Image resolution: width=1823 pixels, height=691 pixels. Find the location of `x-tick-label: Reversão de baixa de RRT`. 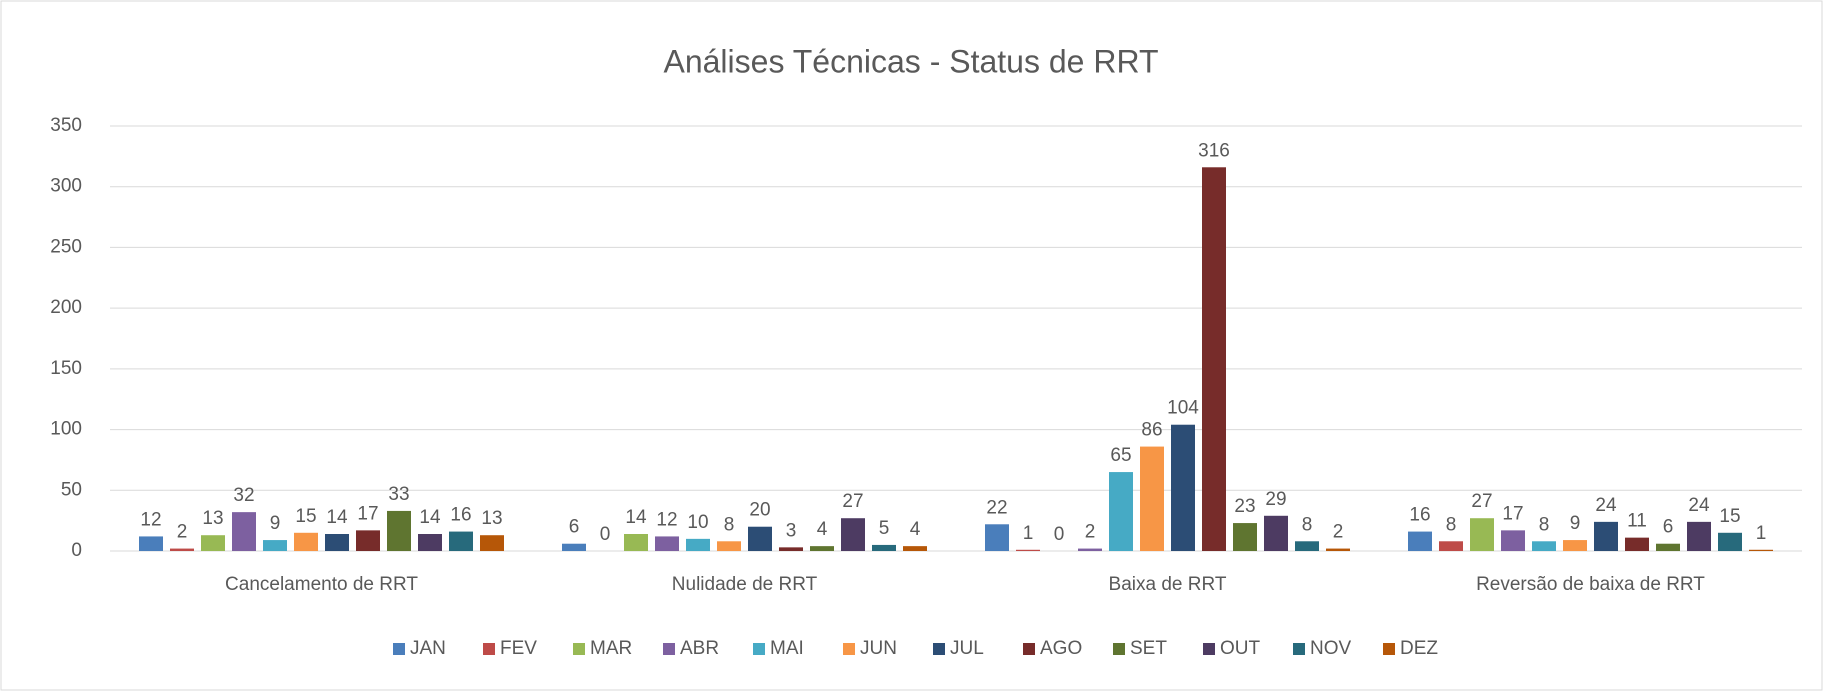

x-tick-label: Reversão de baixa de RRT is located at coordinates (1590, 584).